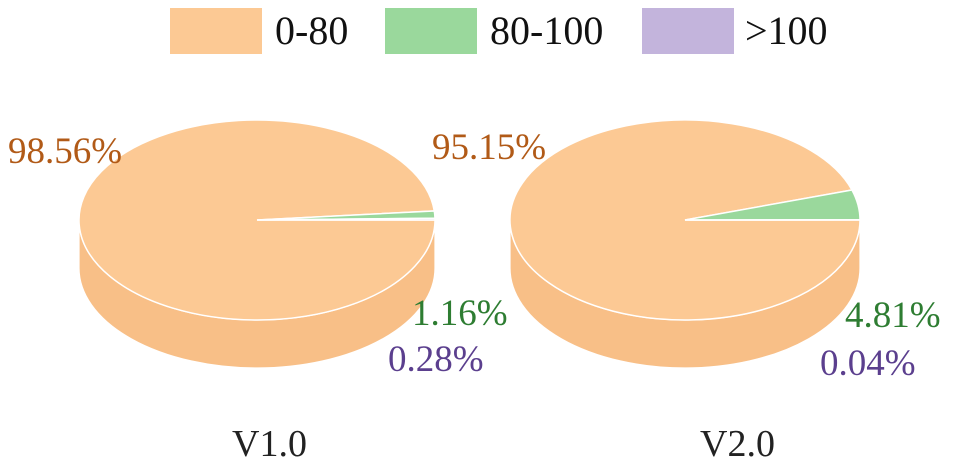 The height and width of the screenshot is (465, 962). Describe the element at coordinates (269, 444) in the screenshot. I see `v1-chart-title: V1.0` at that location.